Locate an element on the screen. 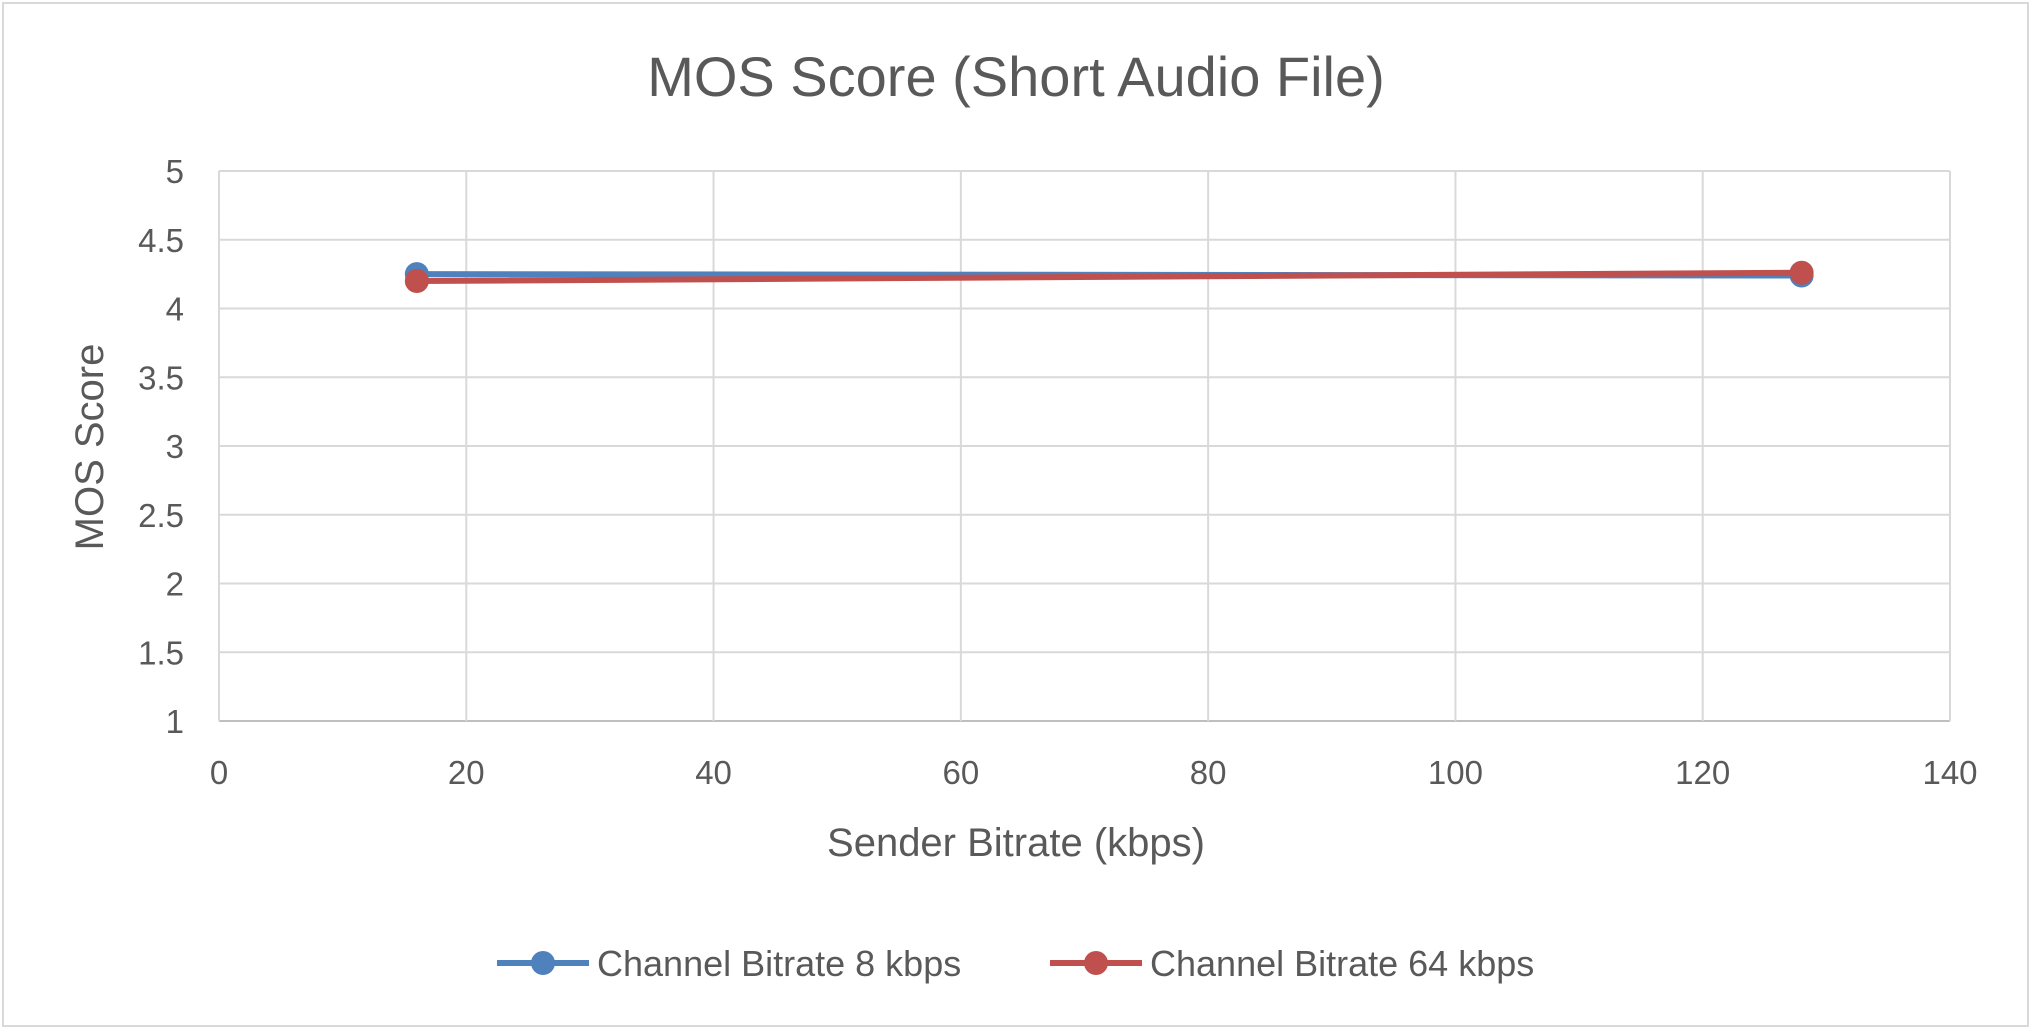 This screenshot has width=2033, height=1031. x-tick-label: 140 is located at coordinates (1949, 772).